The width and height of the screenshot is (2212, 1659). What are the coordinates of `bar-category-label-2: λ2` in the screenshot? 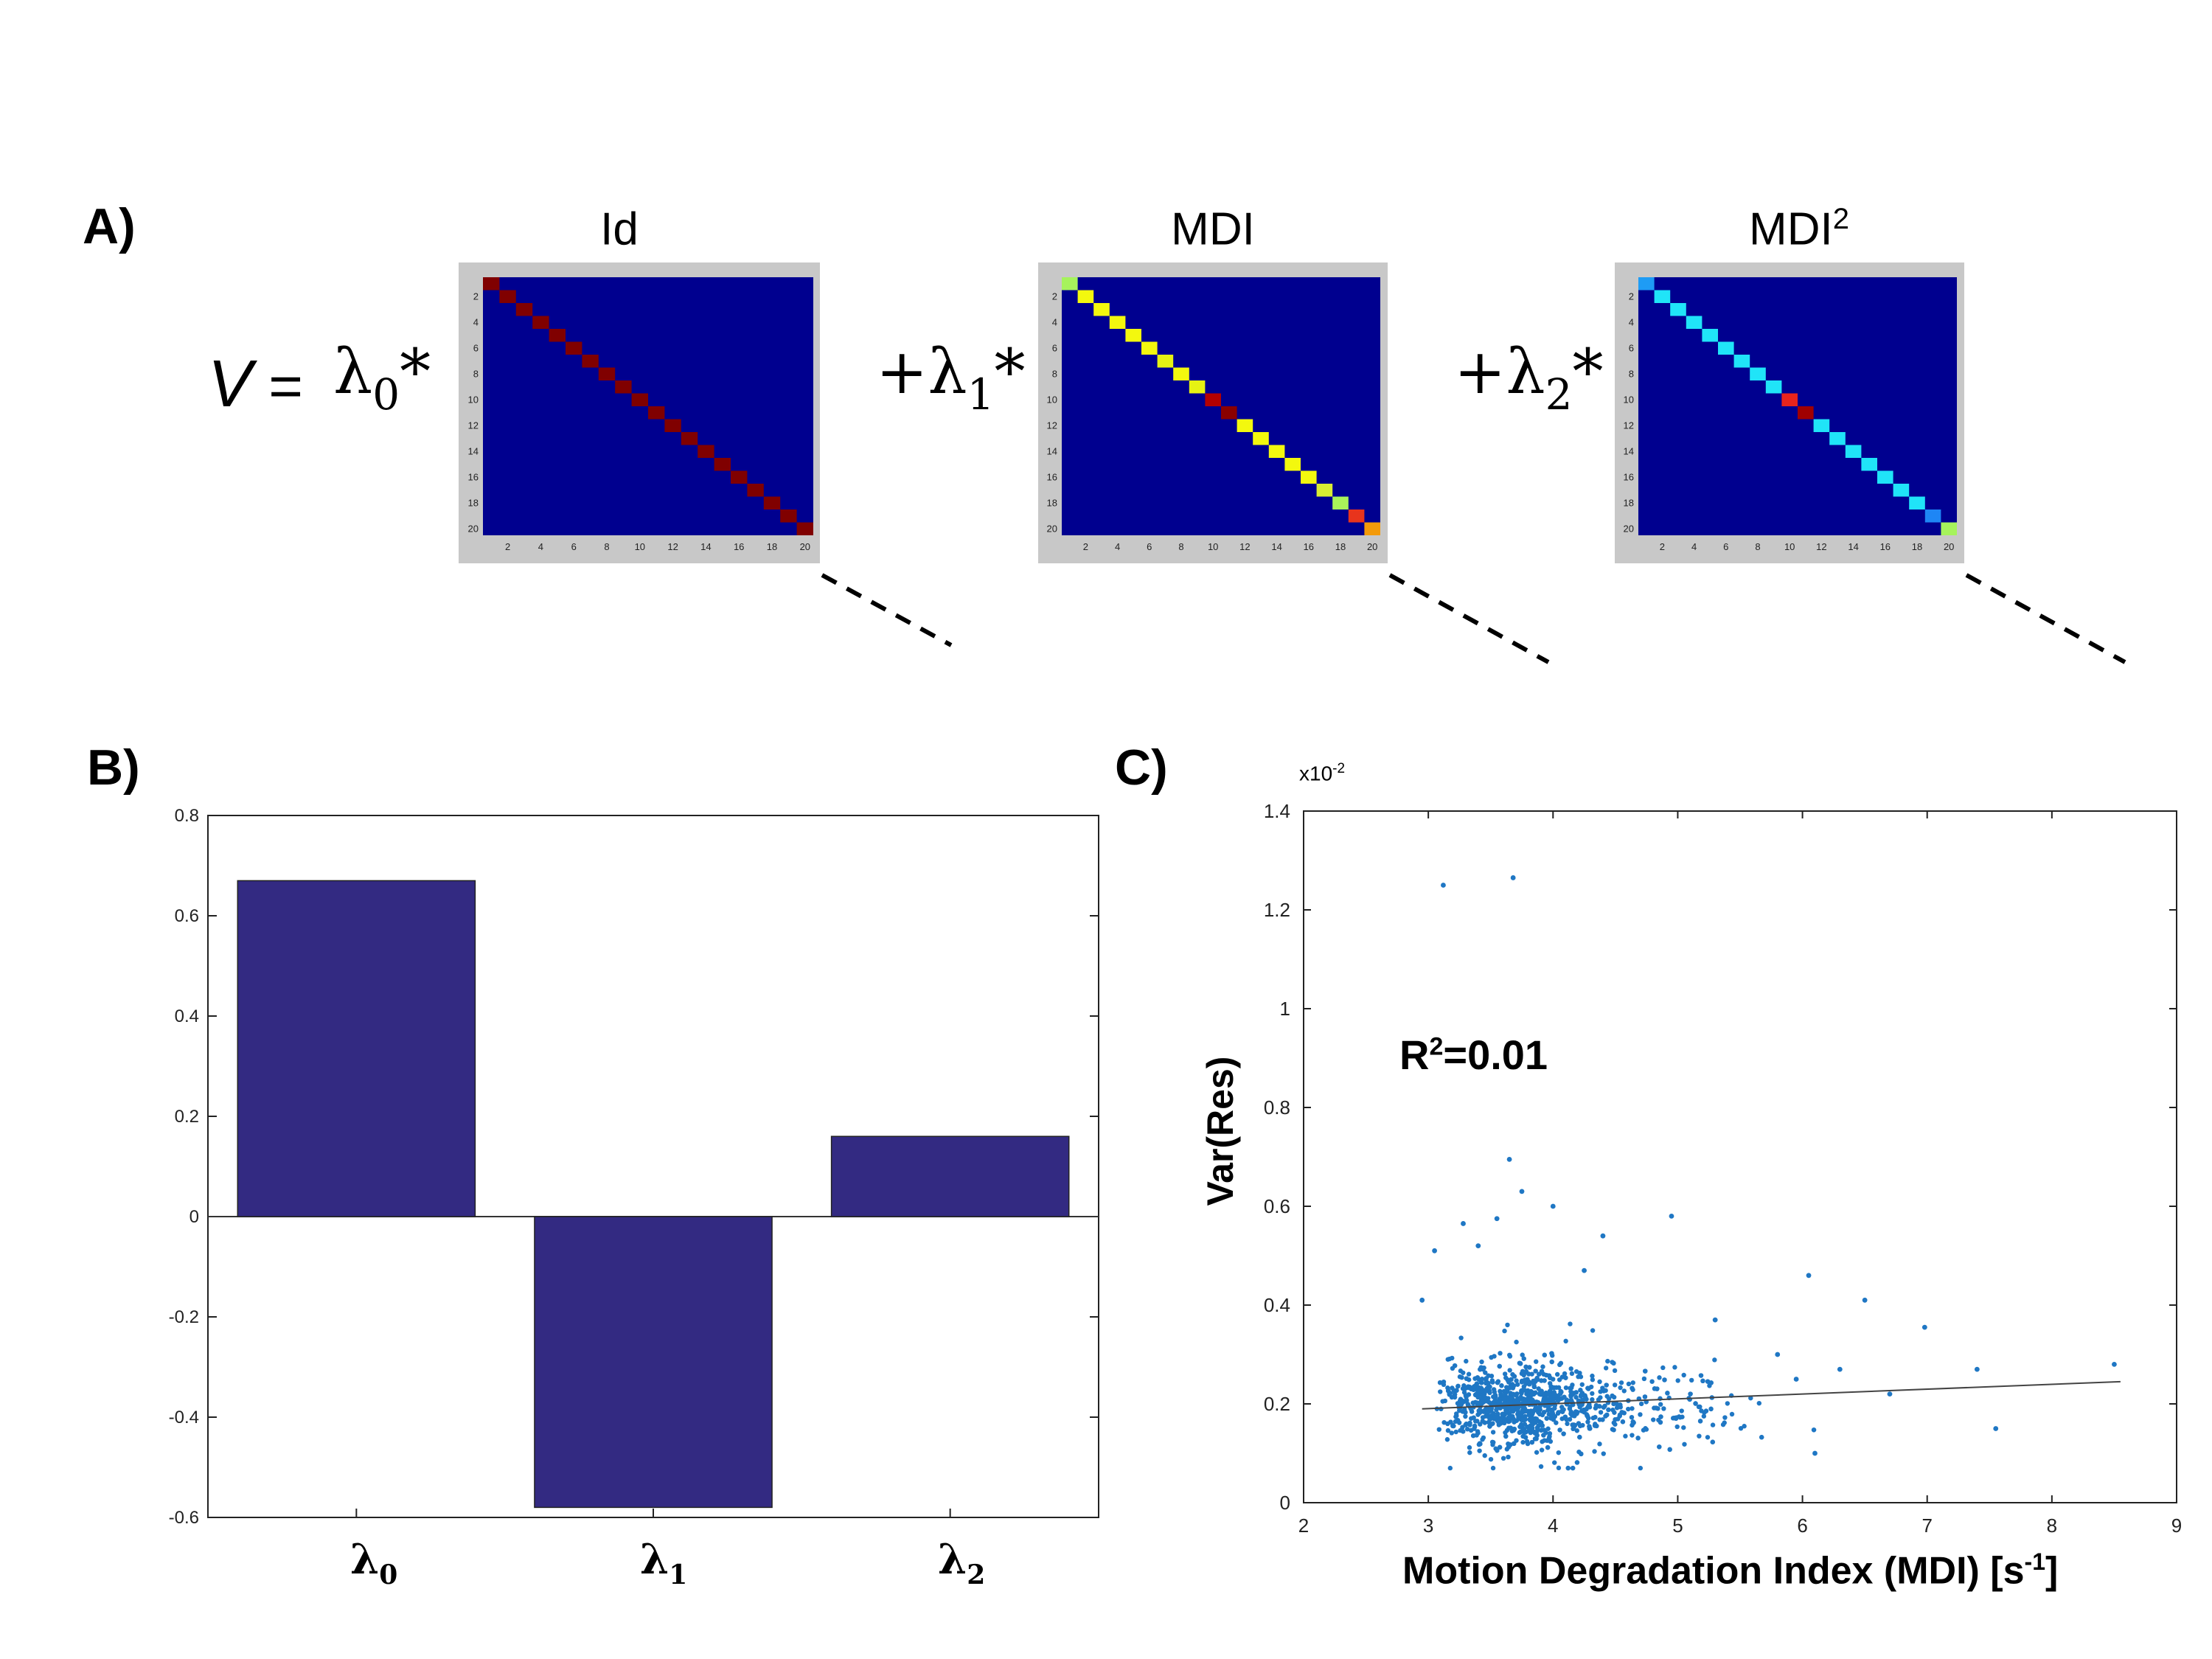 It's located at (961, 1562).